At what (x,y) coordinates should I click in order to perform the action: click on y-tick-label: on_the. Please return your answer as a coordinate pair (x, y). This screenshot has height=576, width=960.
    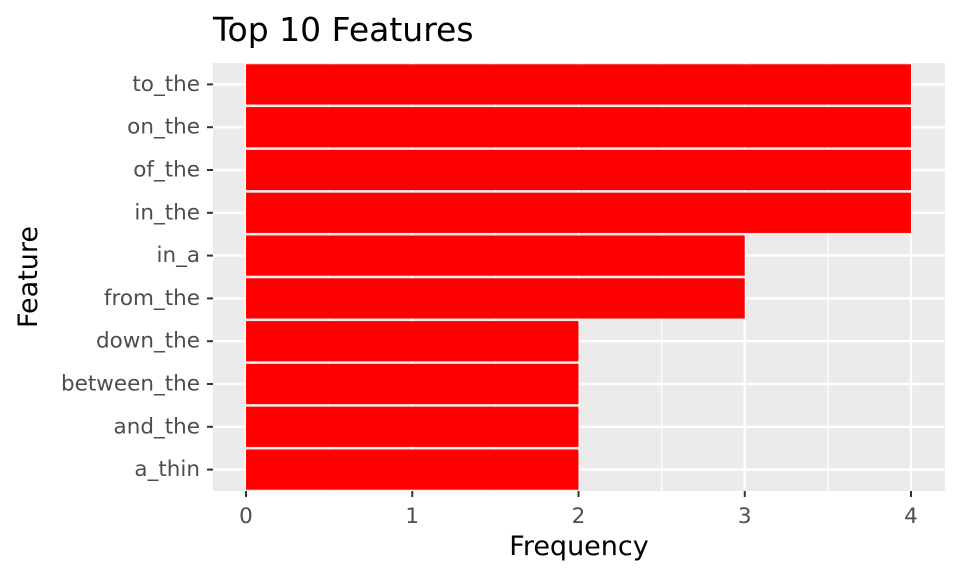
    Looking at the image, I should click on (163, 127).